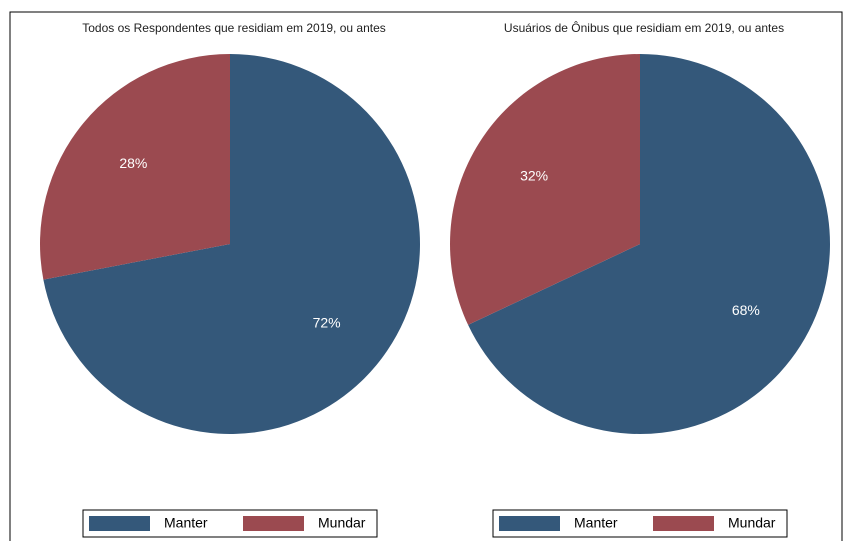 The width and height of the screenshot is (848, 541). Describe the element at coordinates (746, 310) in the screenshot. I see `data-label: 68%` at that location.